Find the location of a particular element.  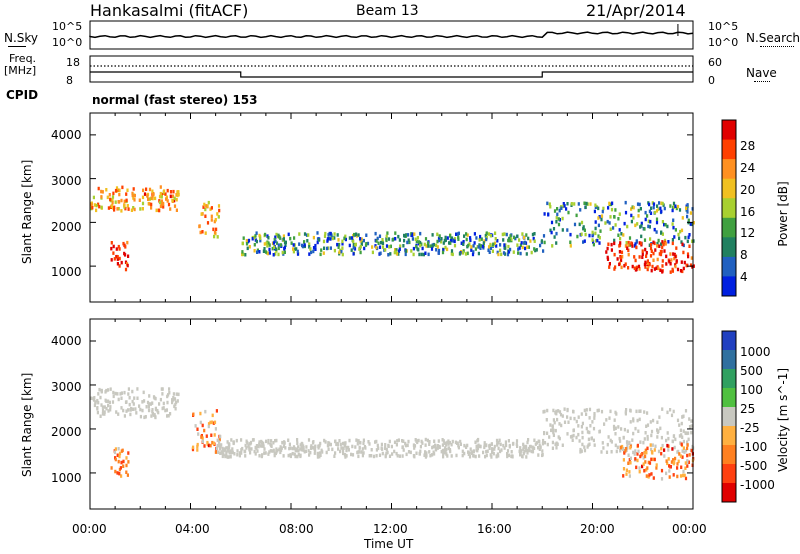

nave-tick-top: 60 is located at coordinates (715, 62).